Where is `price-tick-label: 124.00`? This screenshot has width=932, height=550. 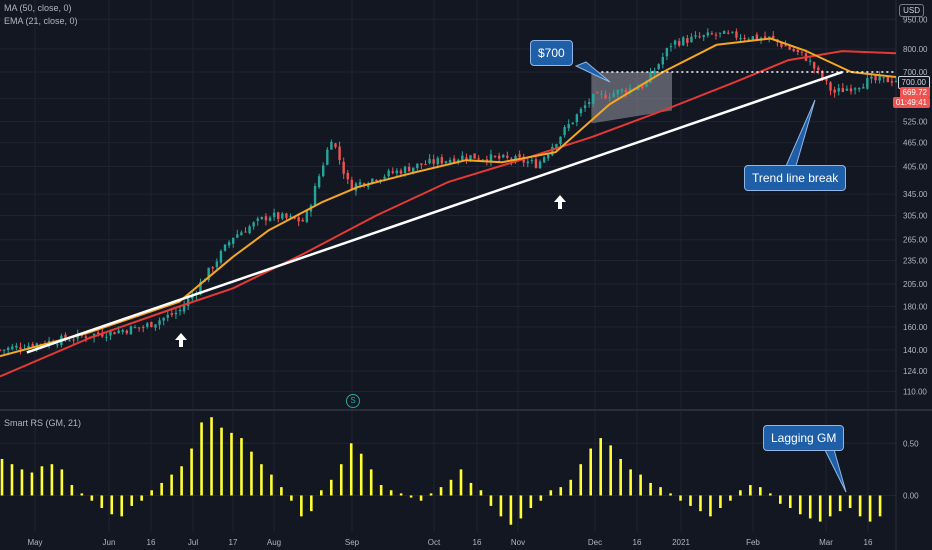
price-tick-label: 124.00 is located at coordinates (915, 371).